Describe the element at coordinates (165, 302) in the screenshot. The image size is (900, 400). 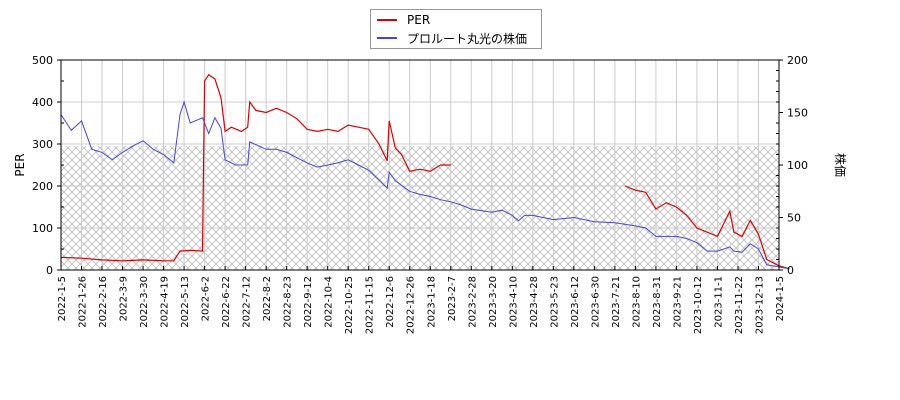
I see `svg-text: 2022-4-19` at that location.